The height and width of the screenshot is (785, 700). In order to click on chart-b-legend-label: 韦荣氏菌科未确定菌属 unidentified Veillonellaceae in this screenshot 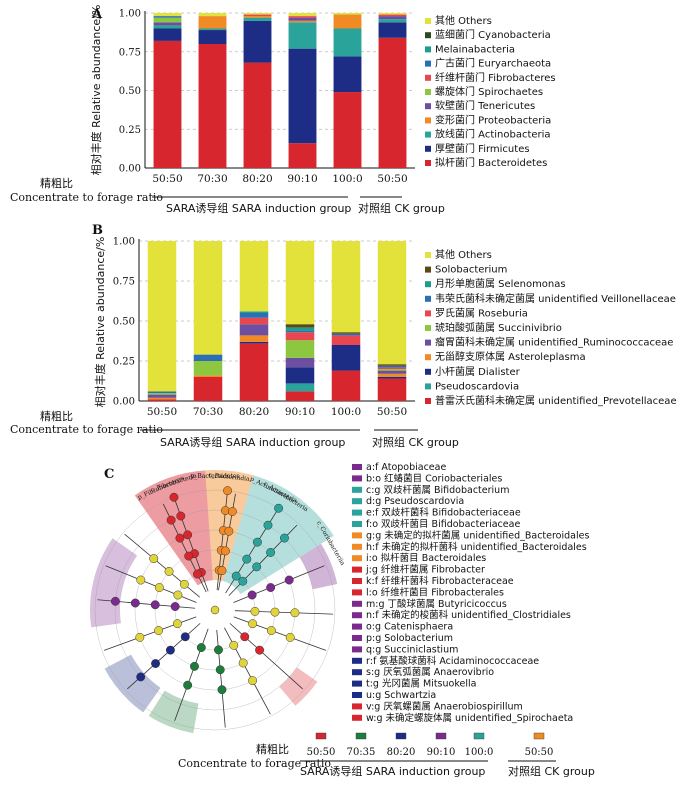, I will do `click(555, 298)`.